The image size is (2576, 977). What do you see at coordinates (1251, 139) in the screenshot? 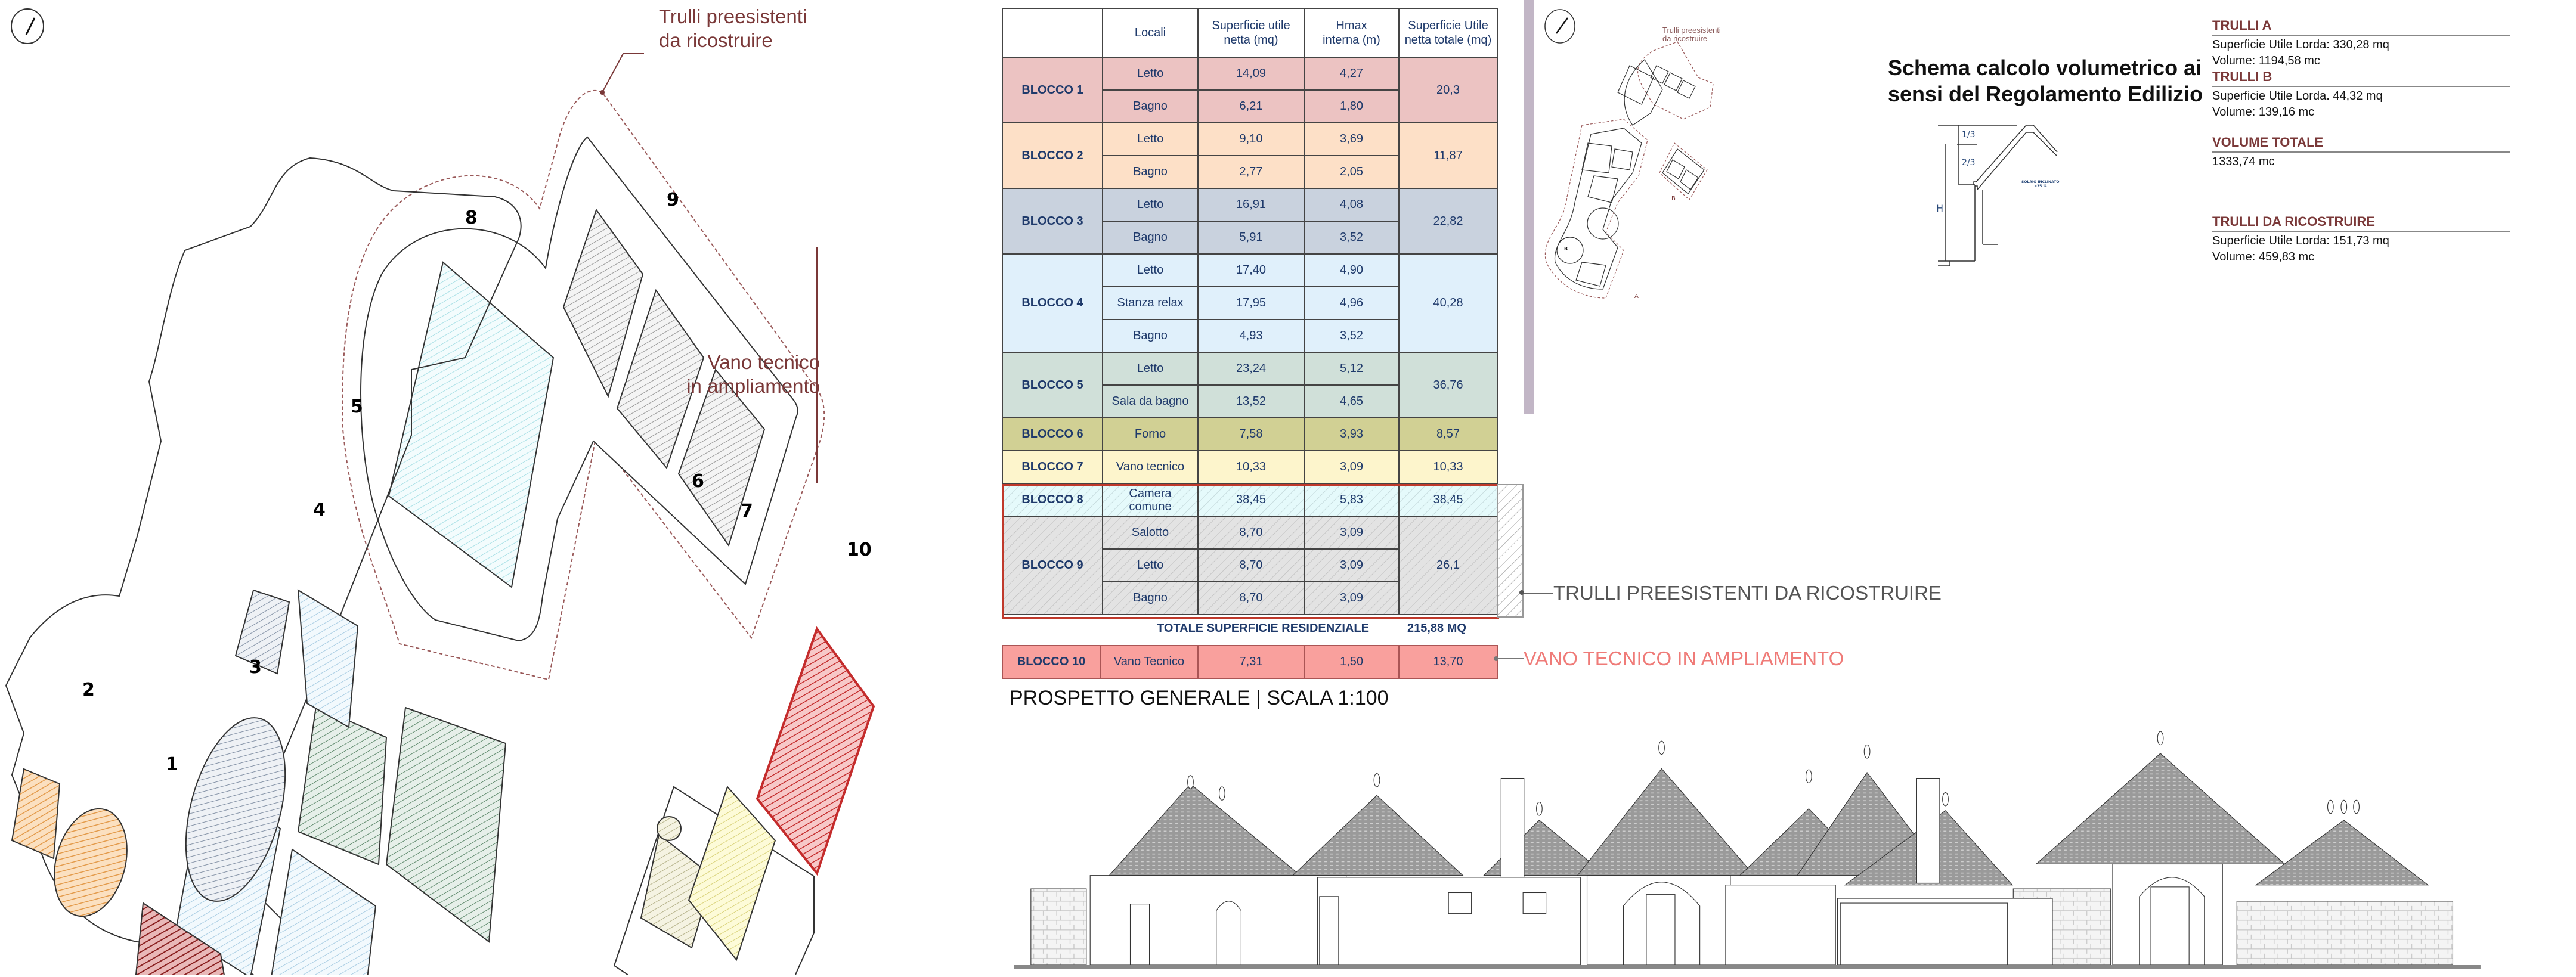
I see `superficie: 9,10` at bounding box center [1251, 139].